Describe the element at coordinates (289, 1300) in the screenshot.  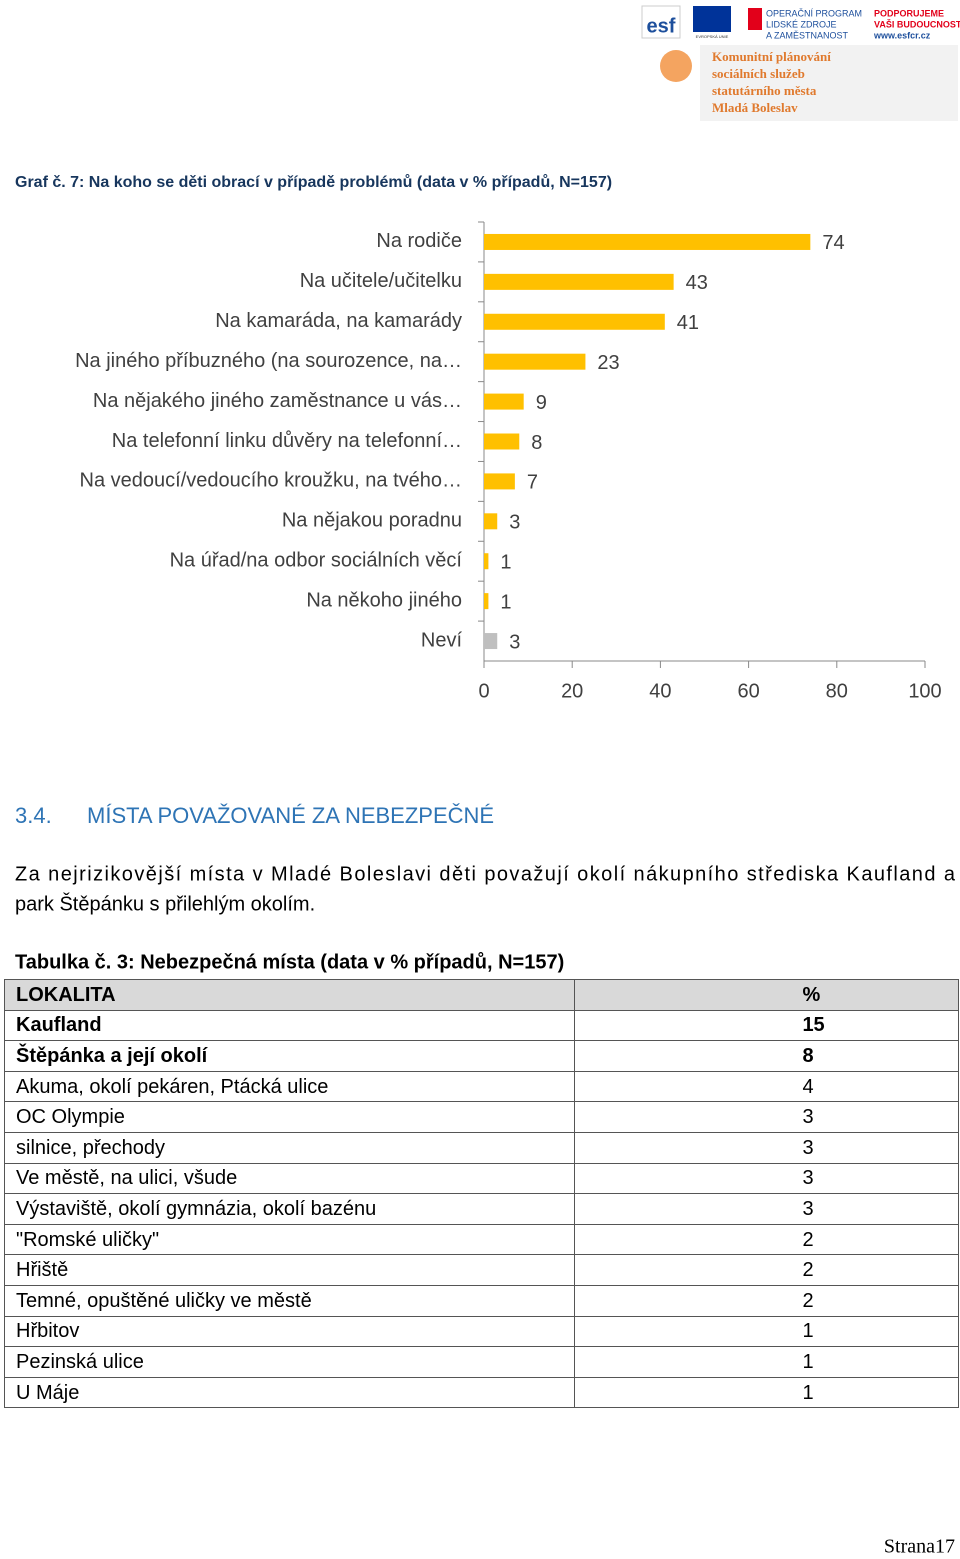
I see `table-cell: Temné, opuštěné uličky ve městě` at that location.